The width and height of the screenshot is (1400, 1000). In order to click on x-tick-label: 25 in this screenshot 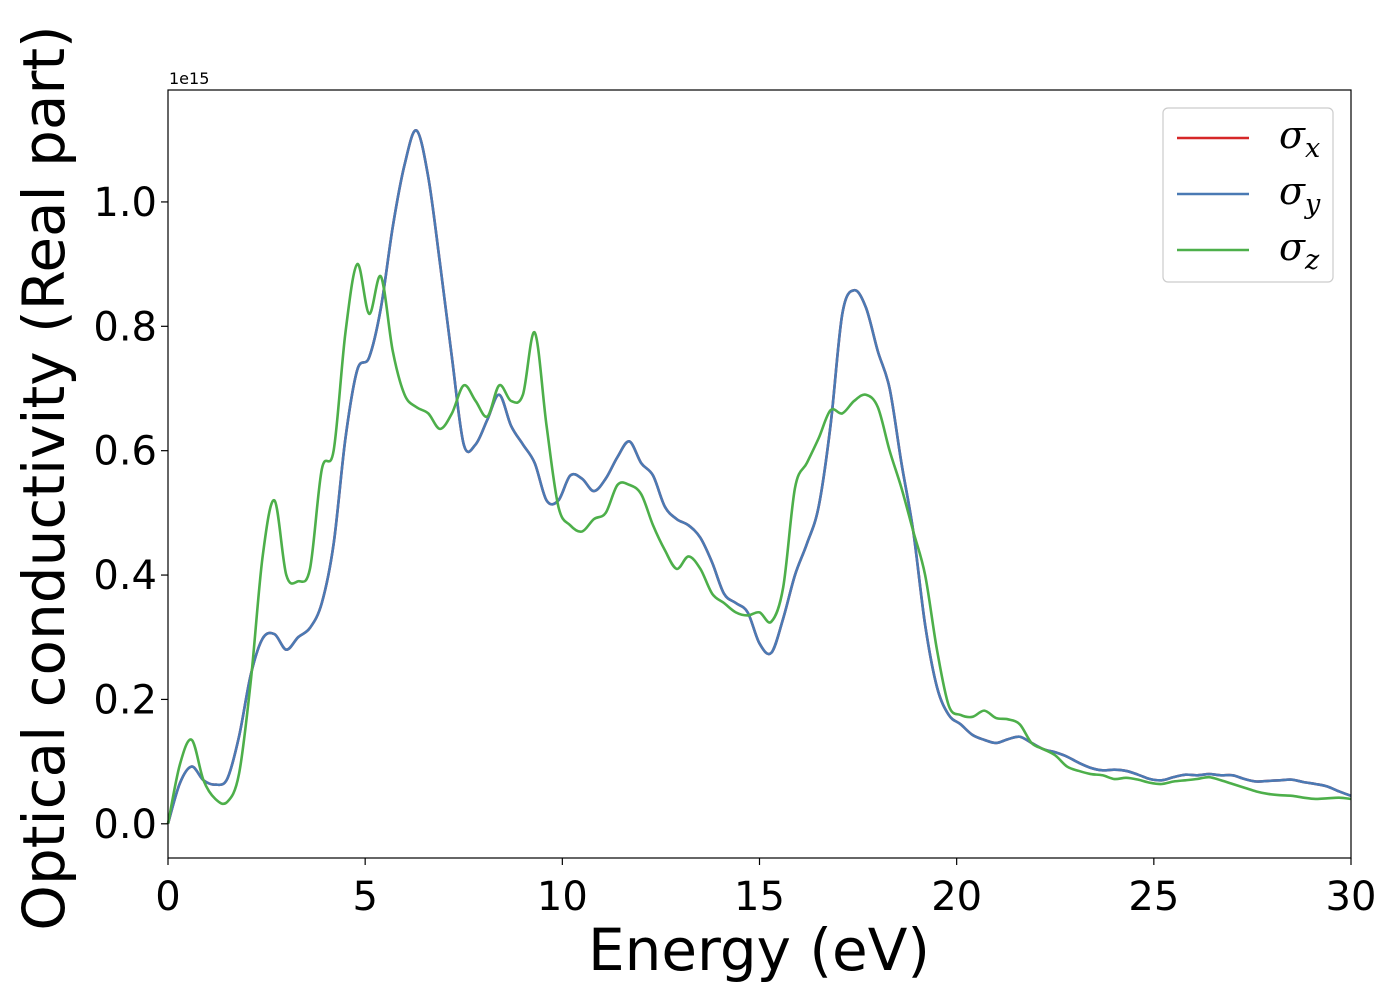, I will do `click(1153, 897)`.